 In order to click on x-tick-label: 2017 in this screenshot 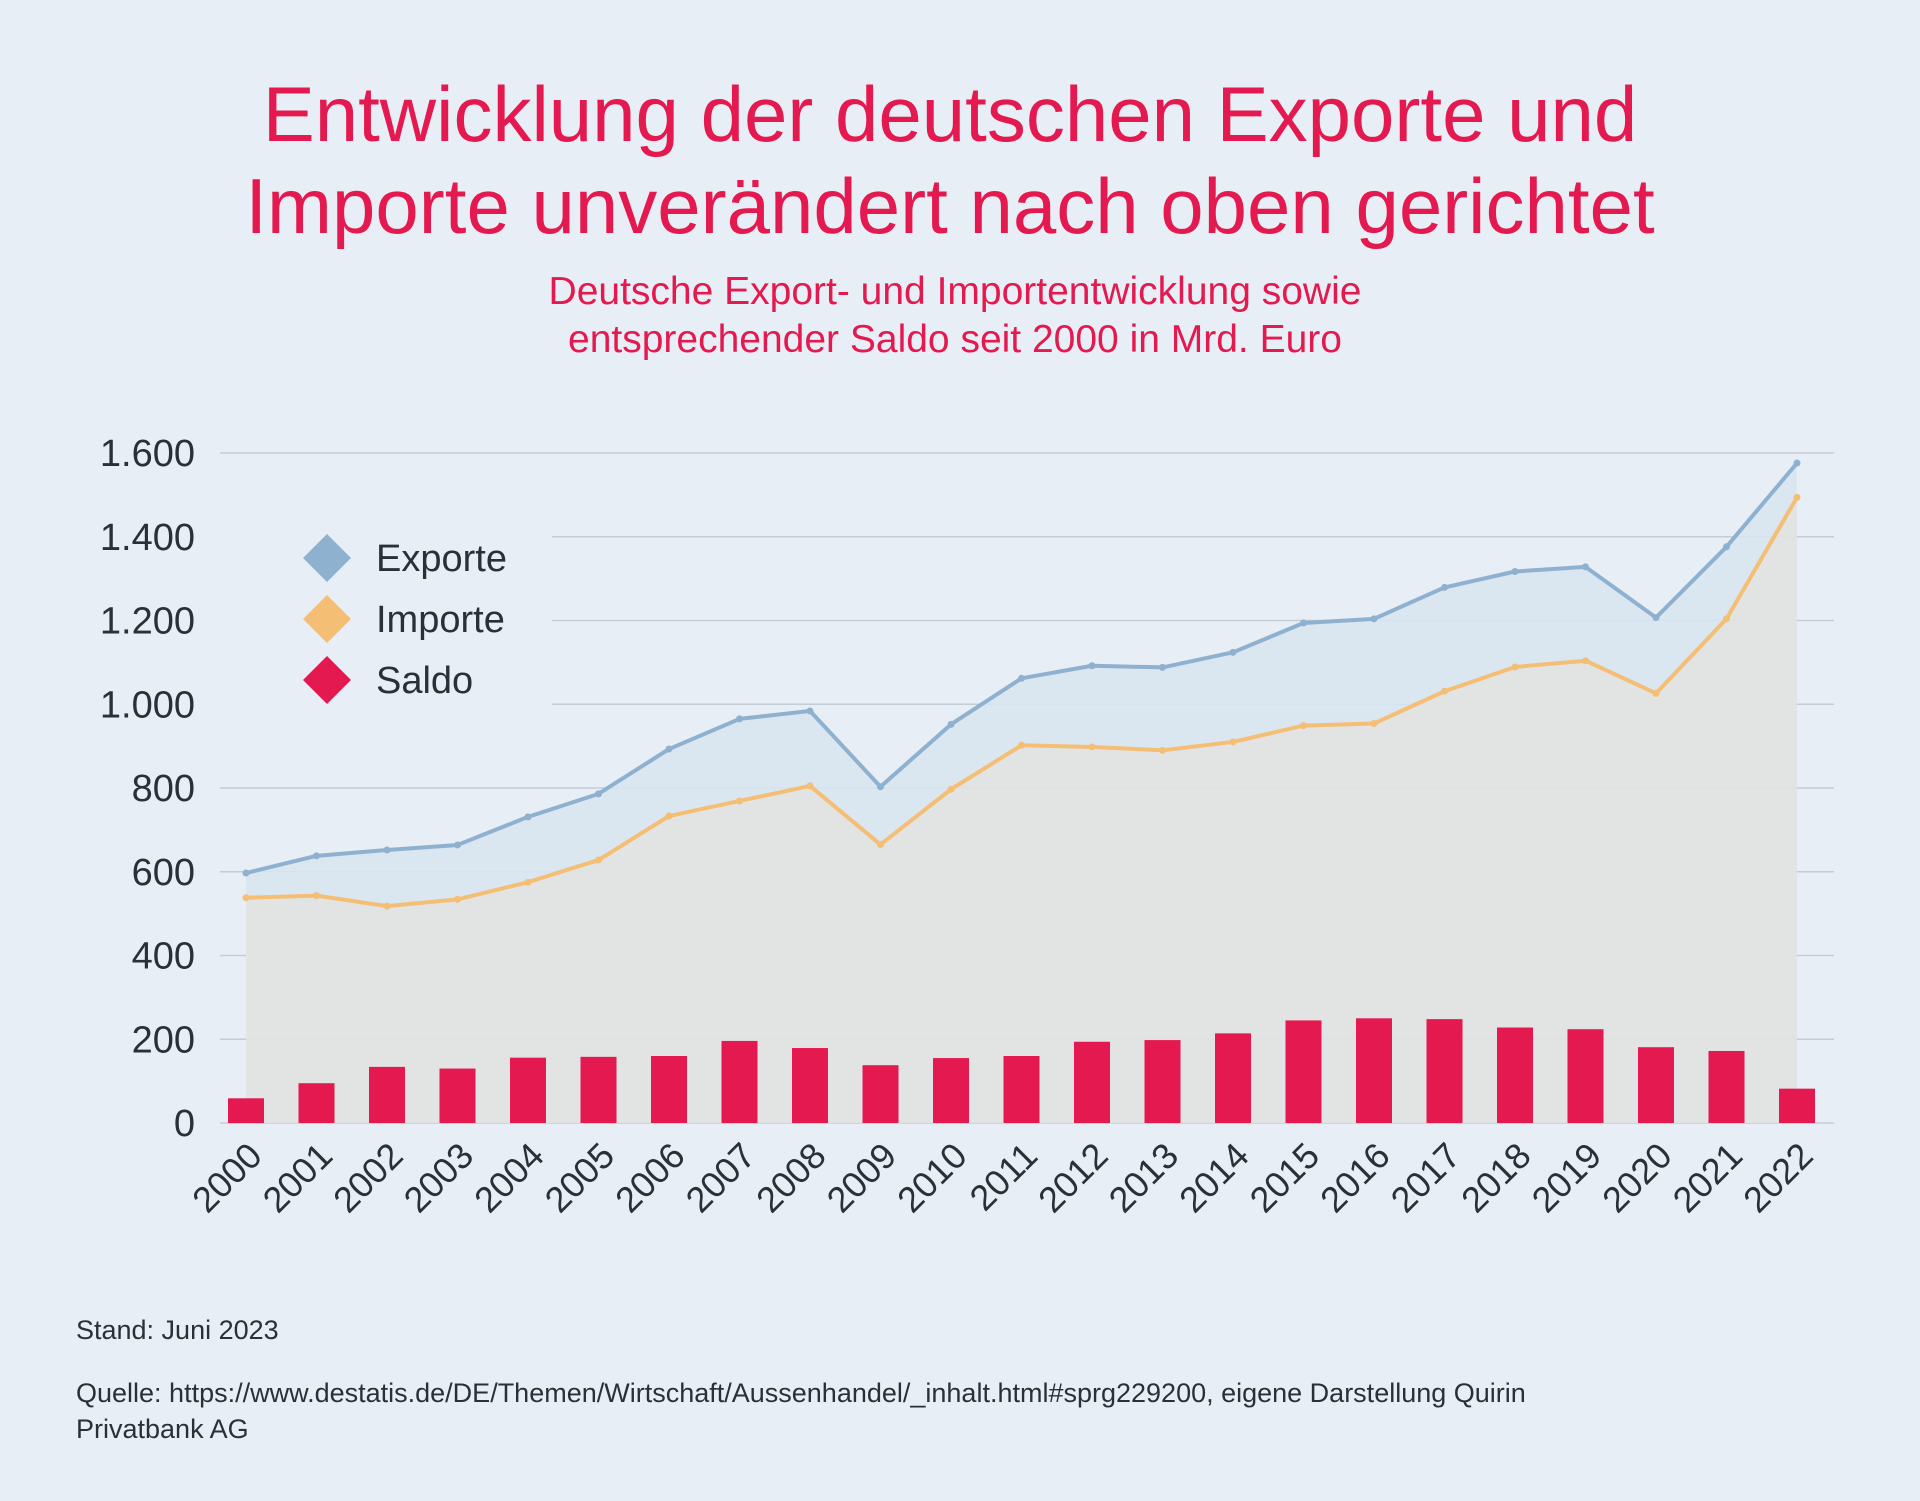, I will do `click(1426, 1178)`.